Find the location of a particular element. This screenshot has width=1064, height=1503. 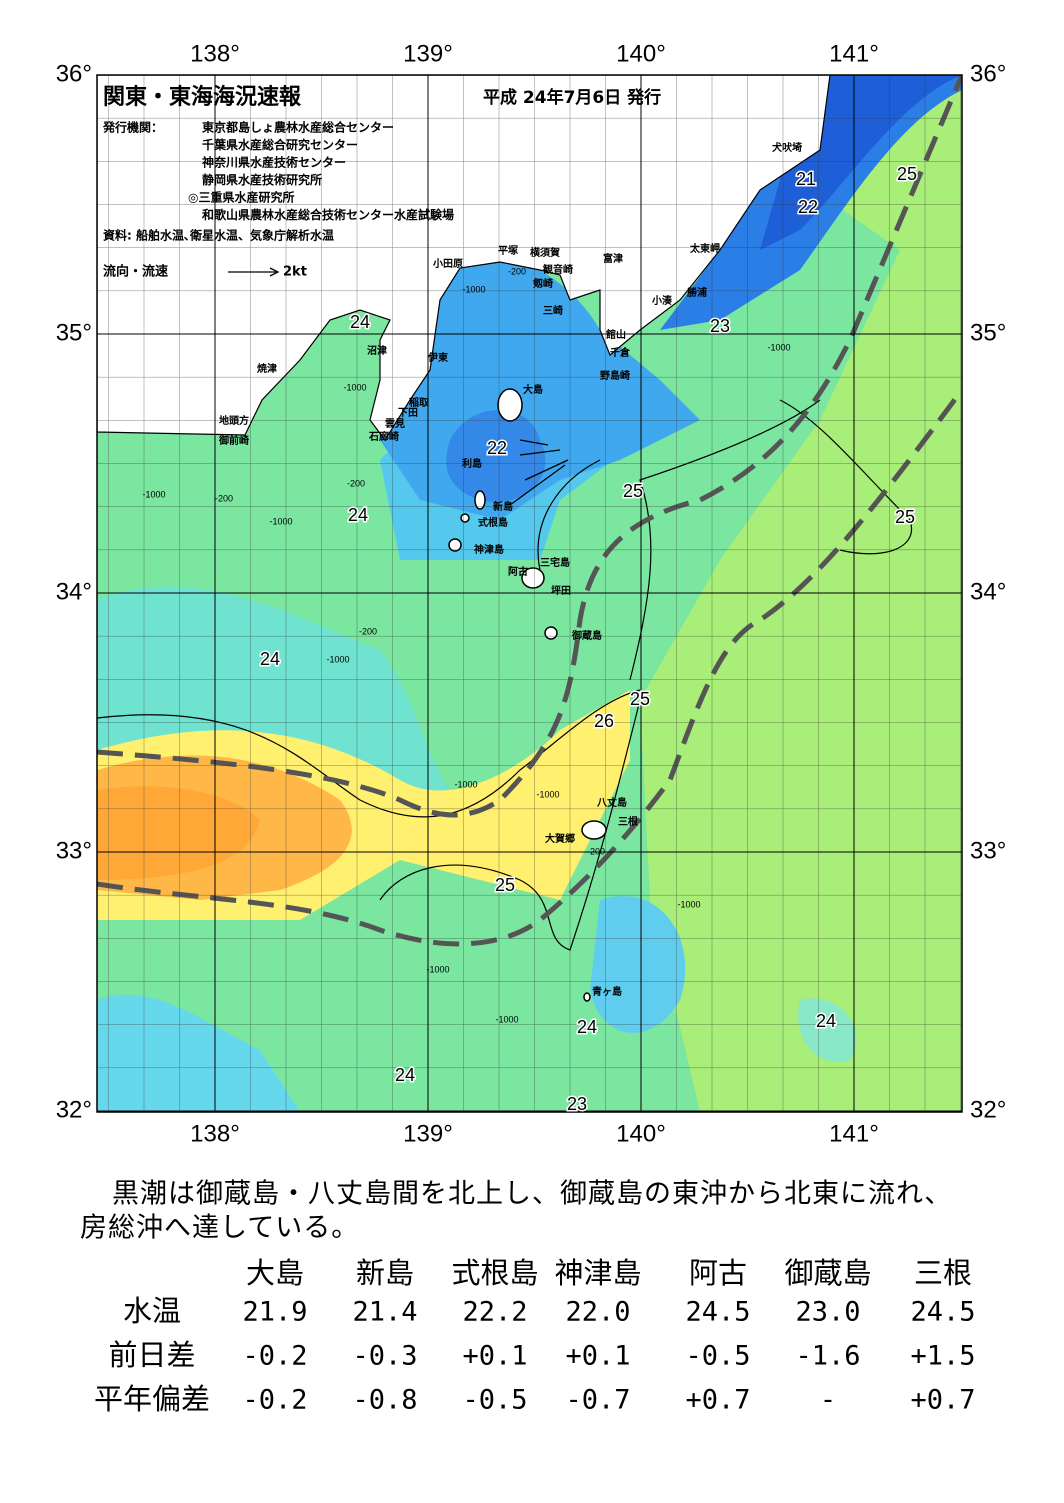

place-name: 小湊 is located at coordinates (662, 300).